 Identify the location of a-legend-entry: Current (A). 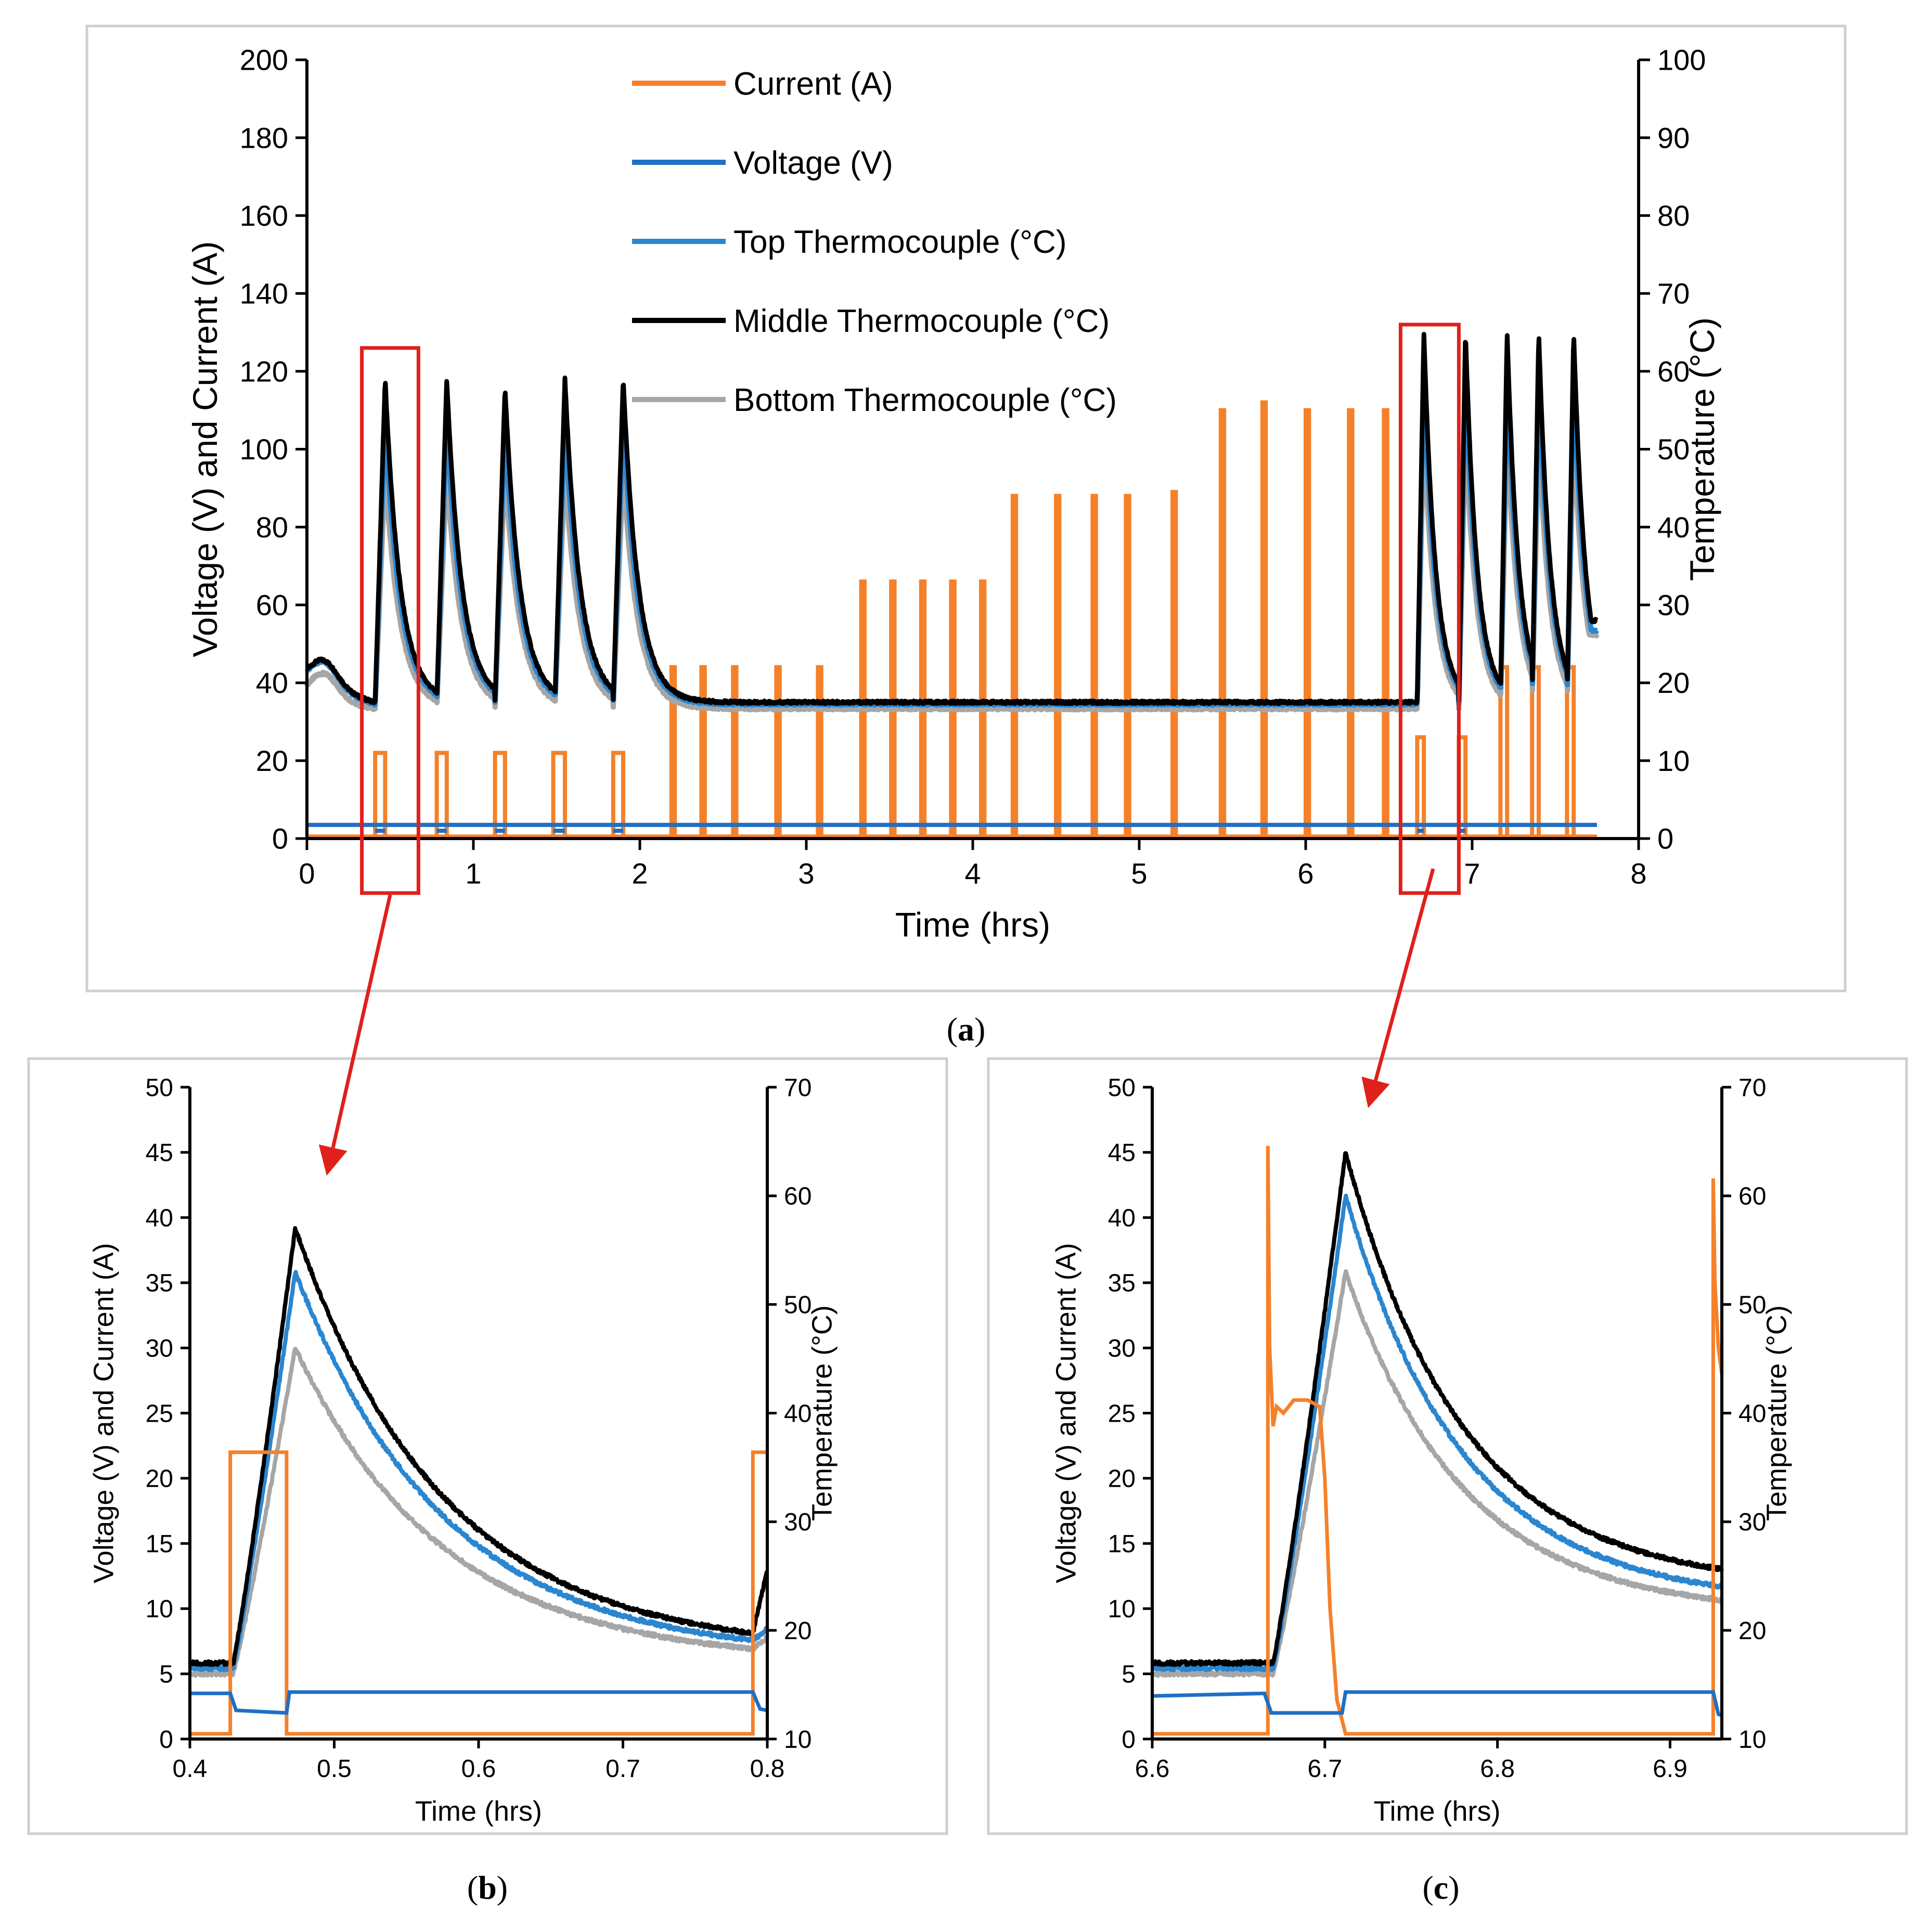
(813, 84).